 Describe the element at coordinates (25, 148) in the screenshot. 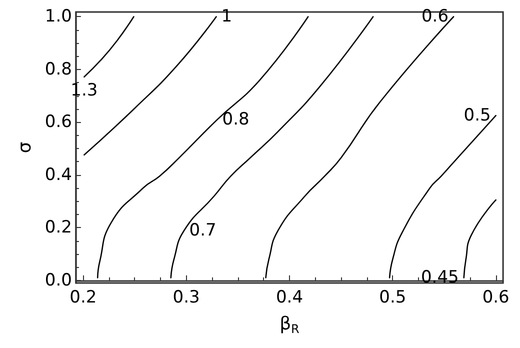

I see `y-axis-title: σ` at that location.